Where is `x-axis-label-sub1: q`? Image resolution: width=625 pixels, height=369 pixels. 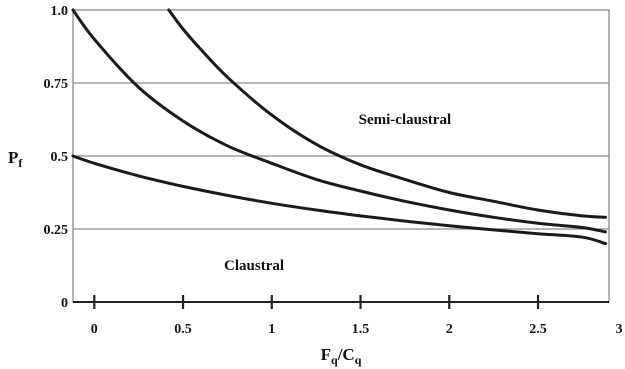 x-axis-label-sub1: q is located at coordinates (334, 360).